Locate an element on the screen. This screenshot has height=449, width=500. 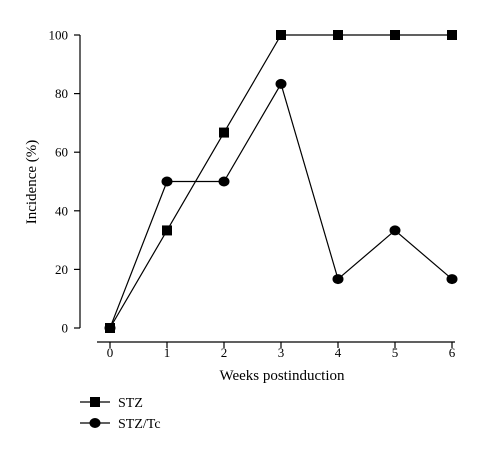
x-tick-label: 3 is located at coordinates (281, 352).